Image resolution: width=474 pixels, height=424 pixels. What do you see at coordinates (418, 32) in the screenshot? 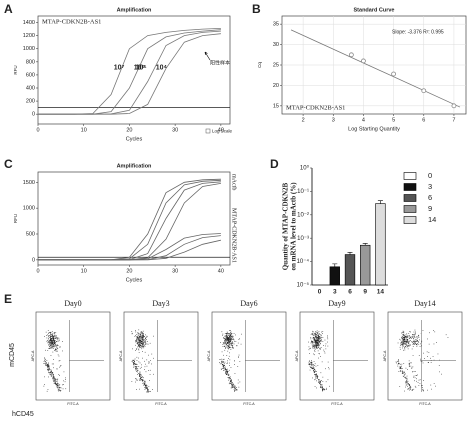
I see `annotation: Slope: -3.376 R²: 0.995` at bounding box center [418, 32].